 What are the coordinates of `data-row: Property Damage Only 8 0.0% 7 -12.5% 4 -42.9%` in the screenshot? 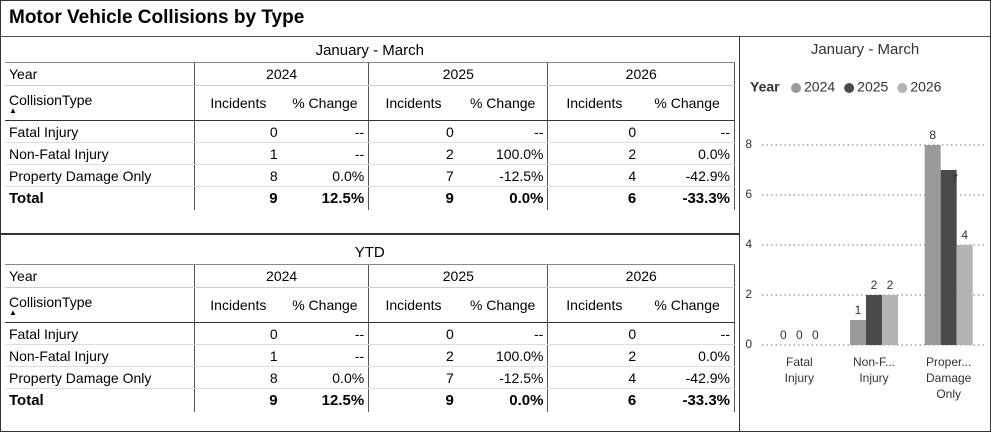 It's located at (370, 377).